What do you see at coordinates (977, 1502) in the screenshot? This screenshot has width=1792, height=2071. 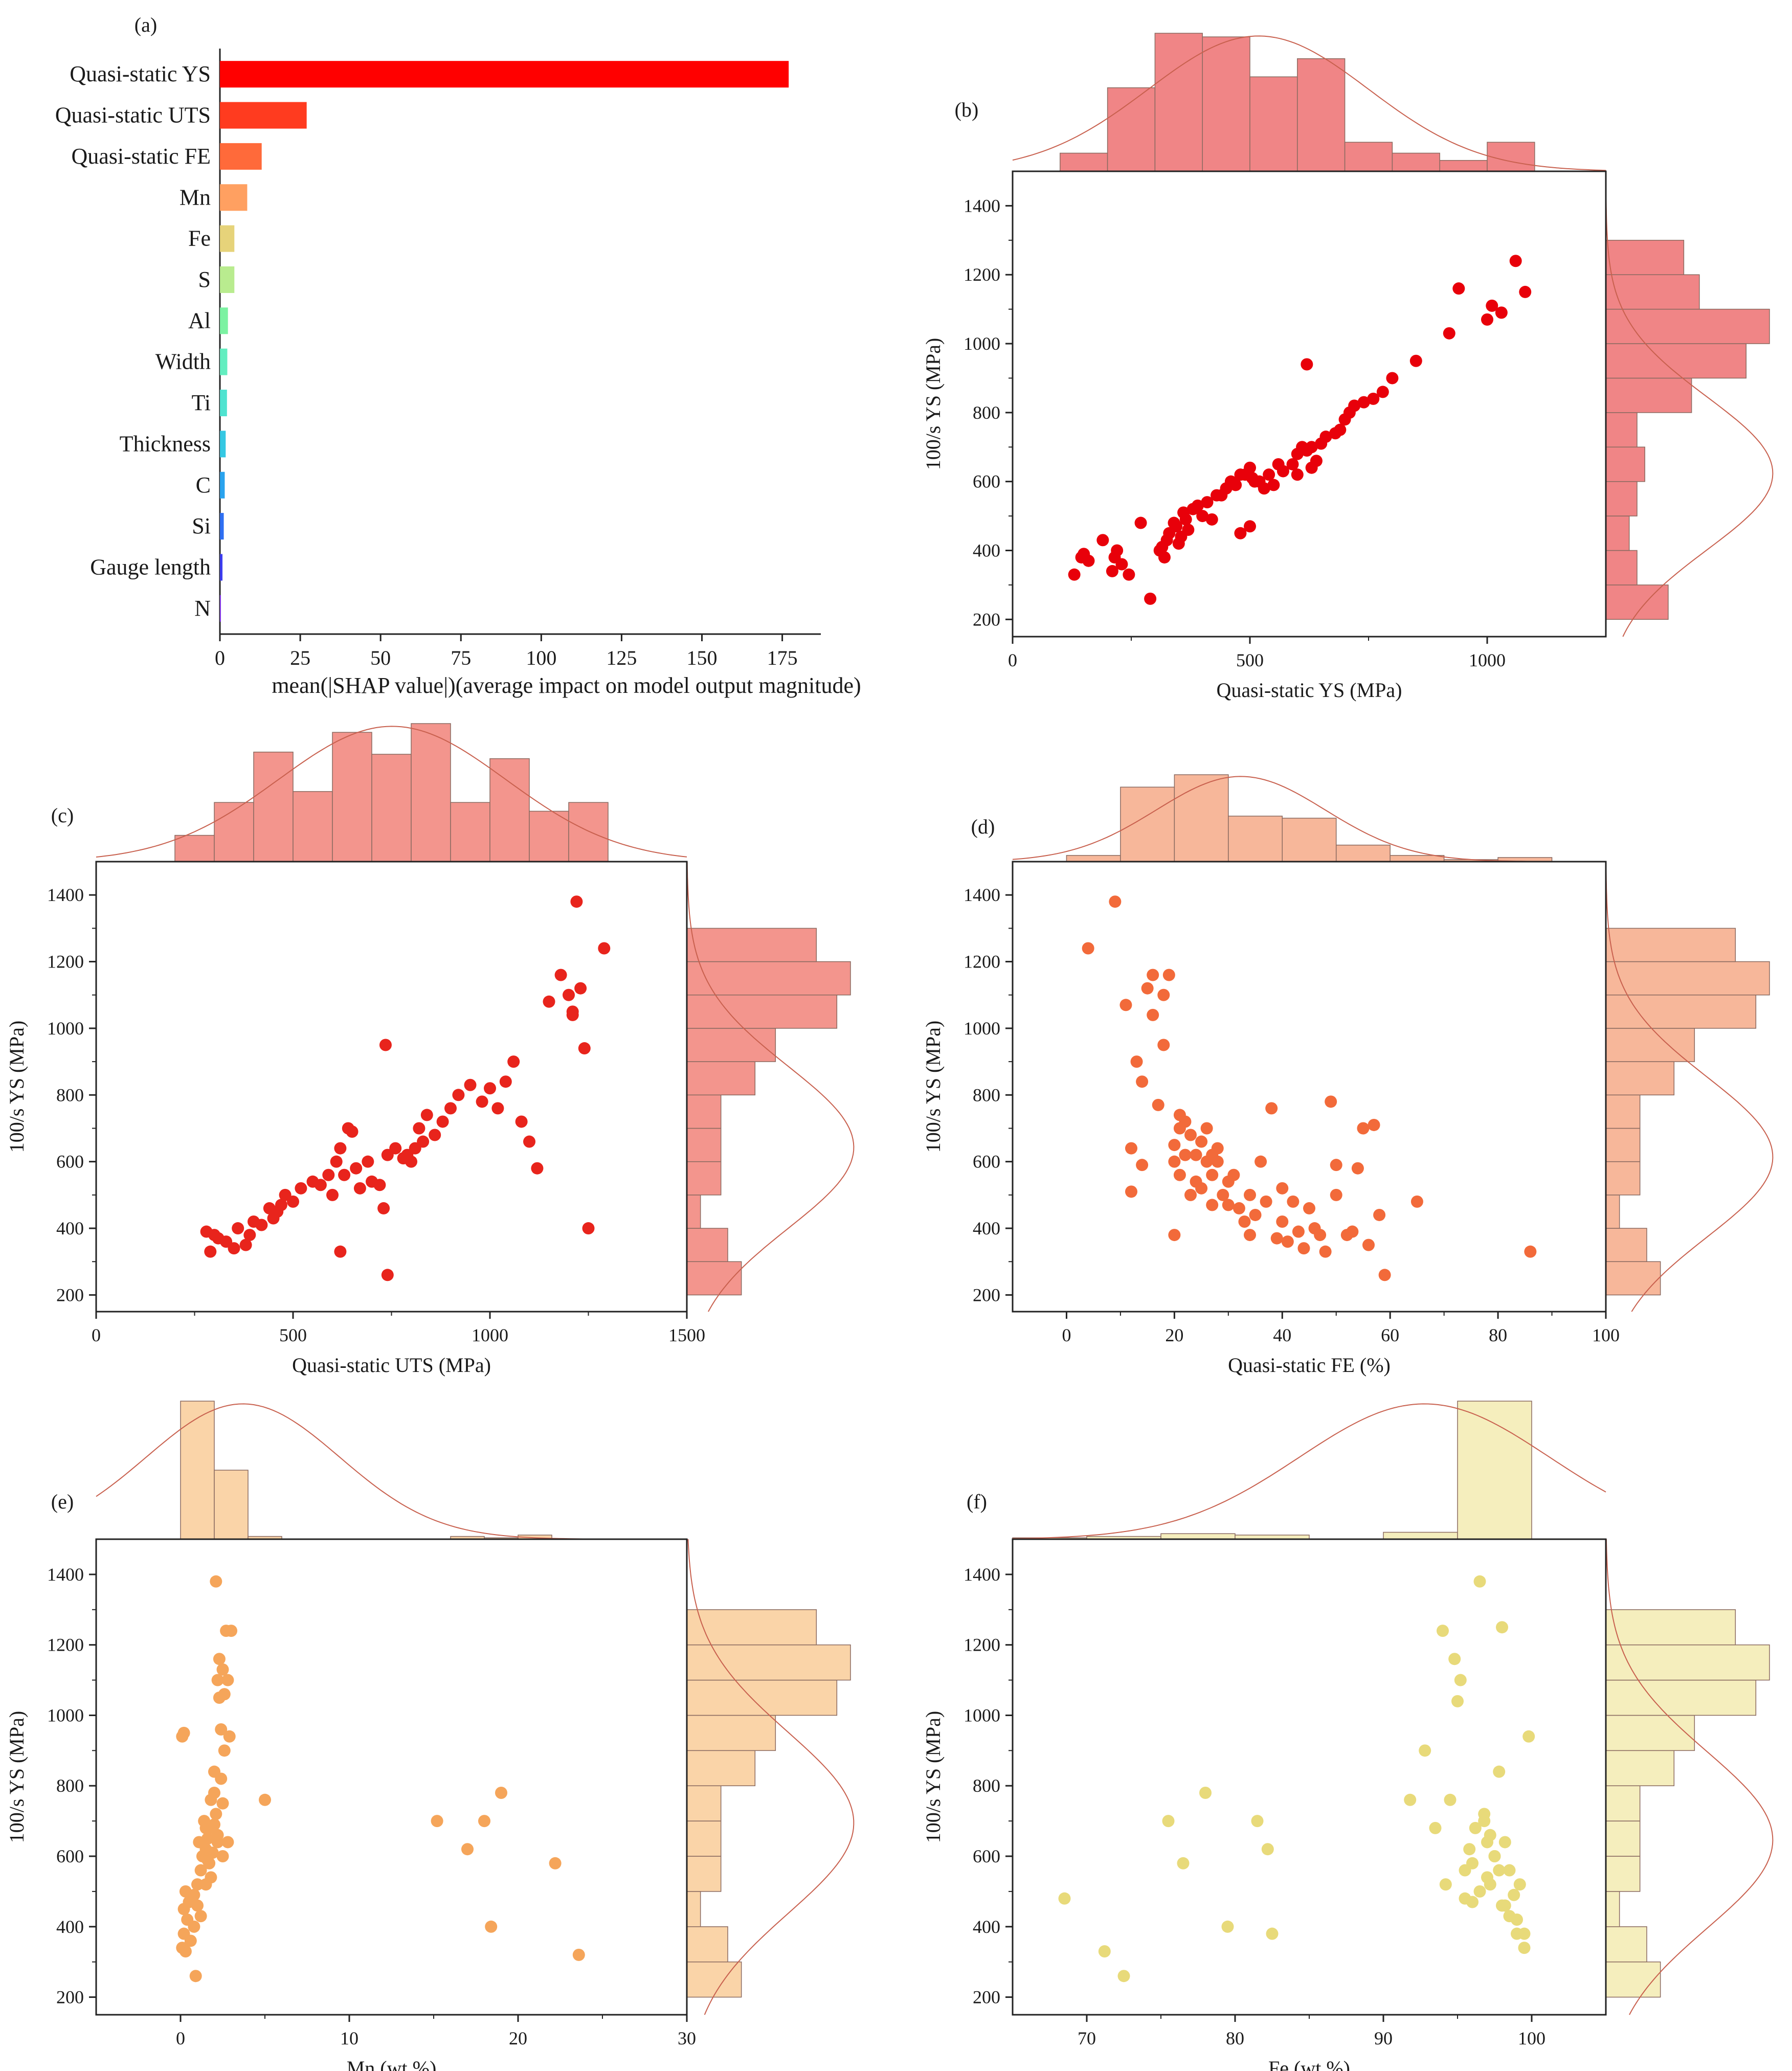 I see `panel-label-f: (f)` at bounding box center [977, 1502].